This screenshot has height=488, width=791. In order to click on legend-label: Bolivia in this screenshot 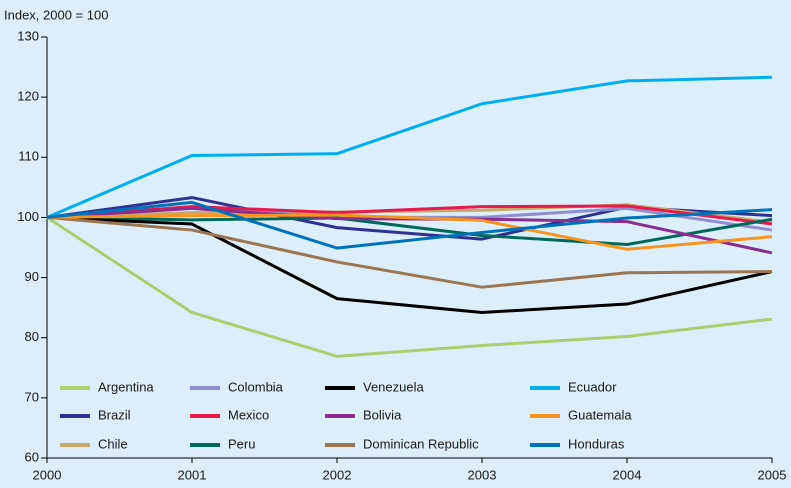, I will do `click(382, 414)`.